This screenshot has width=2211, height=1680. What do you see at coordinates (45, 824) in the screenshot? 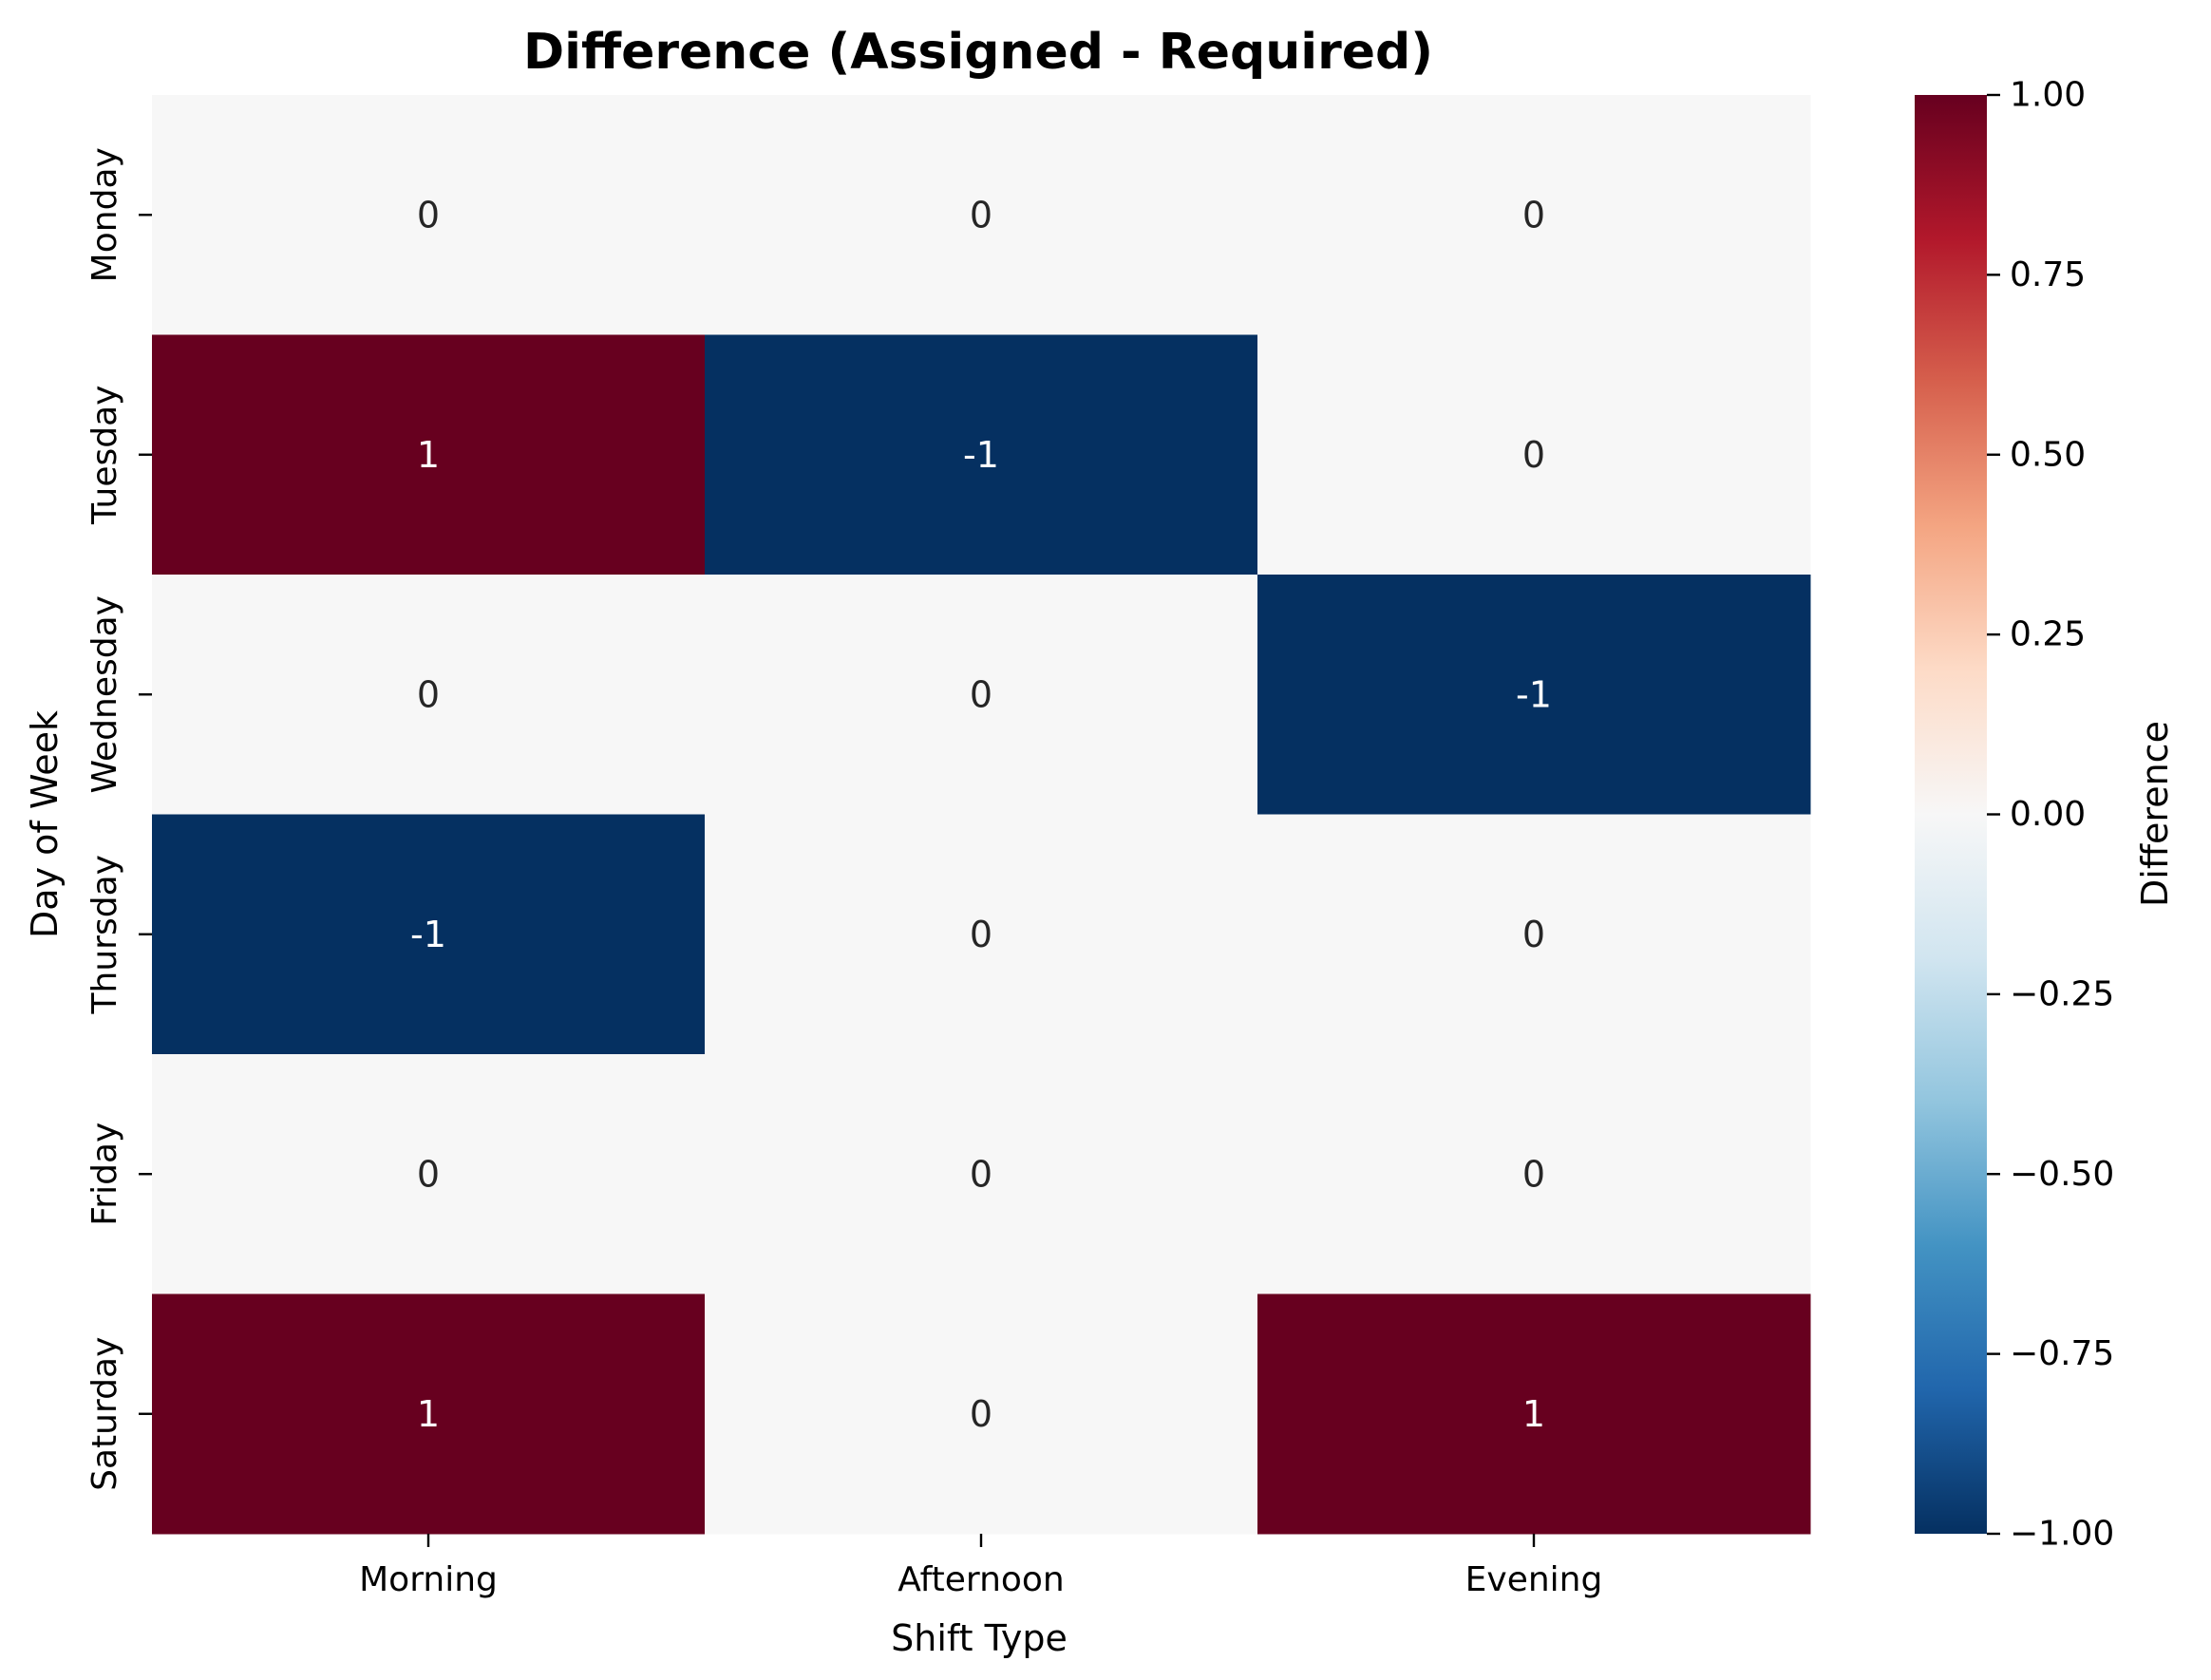
I see `y-axis-label: Day of Week` at bounding box center [45, 824].